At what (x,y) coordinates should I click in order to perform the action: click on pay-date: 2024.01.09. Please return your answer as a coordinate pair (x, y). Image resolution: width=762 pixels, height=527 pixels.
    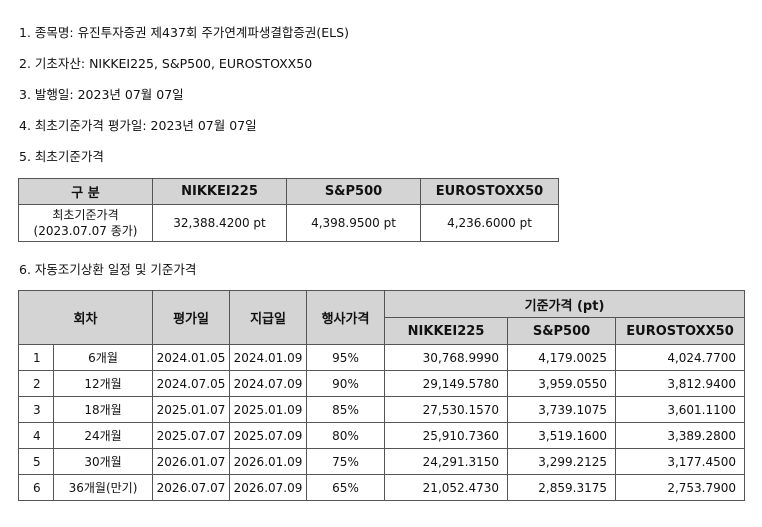
    Looking at the image, I should click on (268, 357).